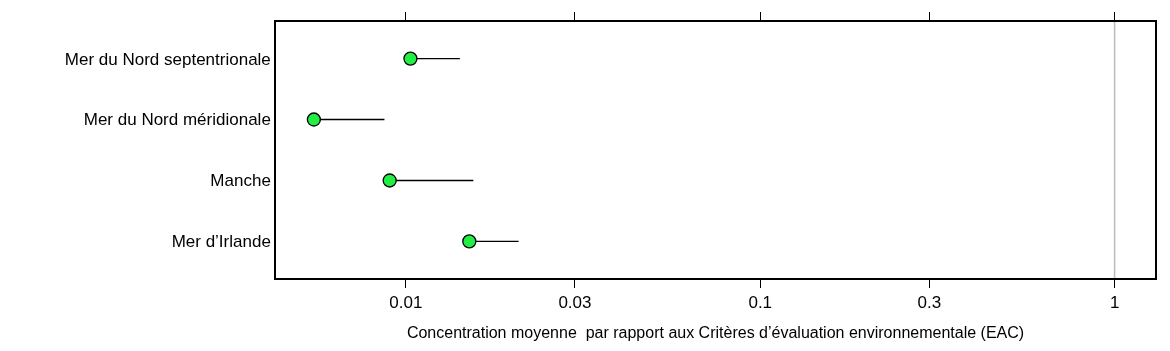  What do you see at coordinates (929, 303) in the screenshot?
I see `x-tick-label: 0.3` at bounding box center [929, 303].